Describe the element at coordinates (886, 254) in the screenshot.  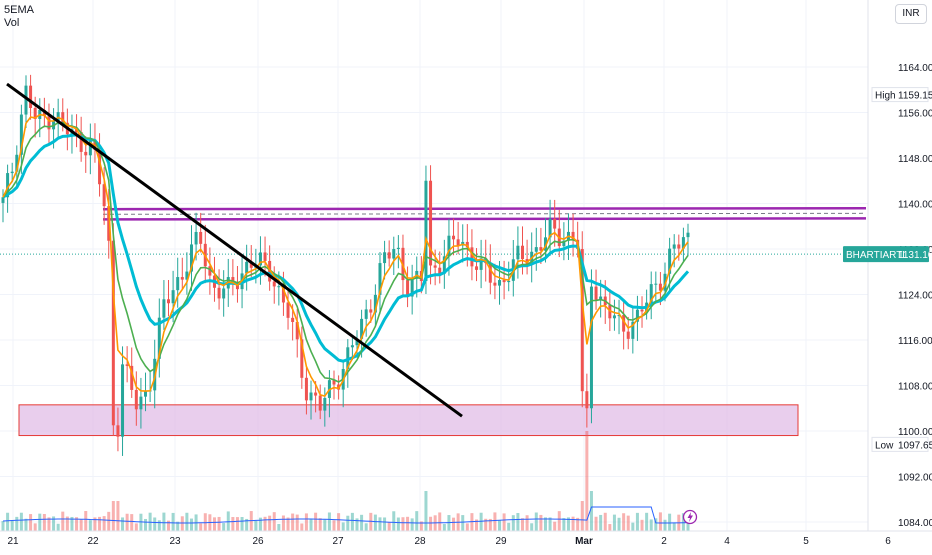
I see `last-price-tag` at that location.